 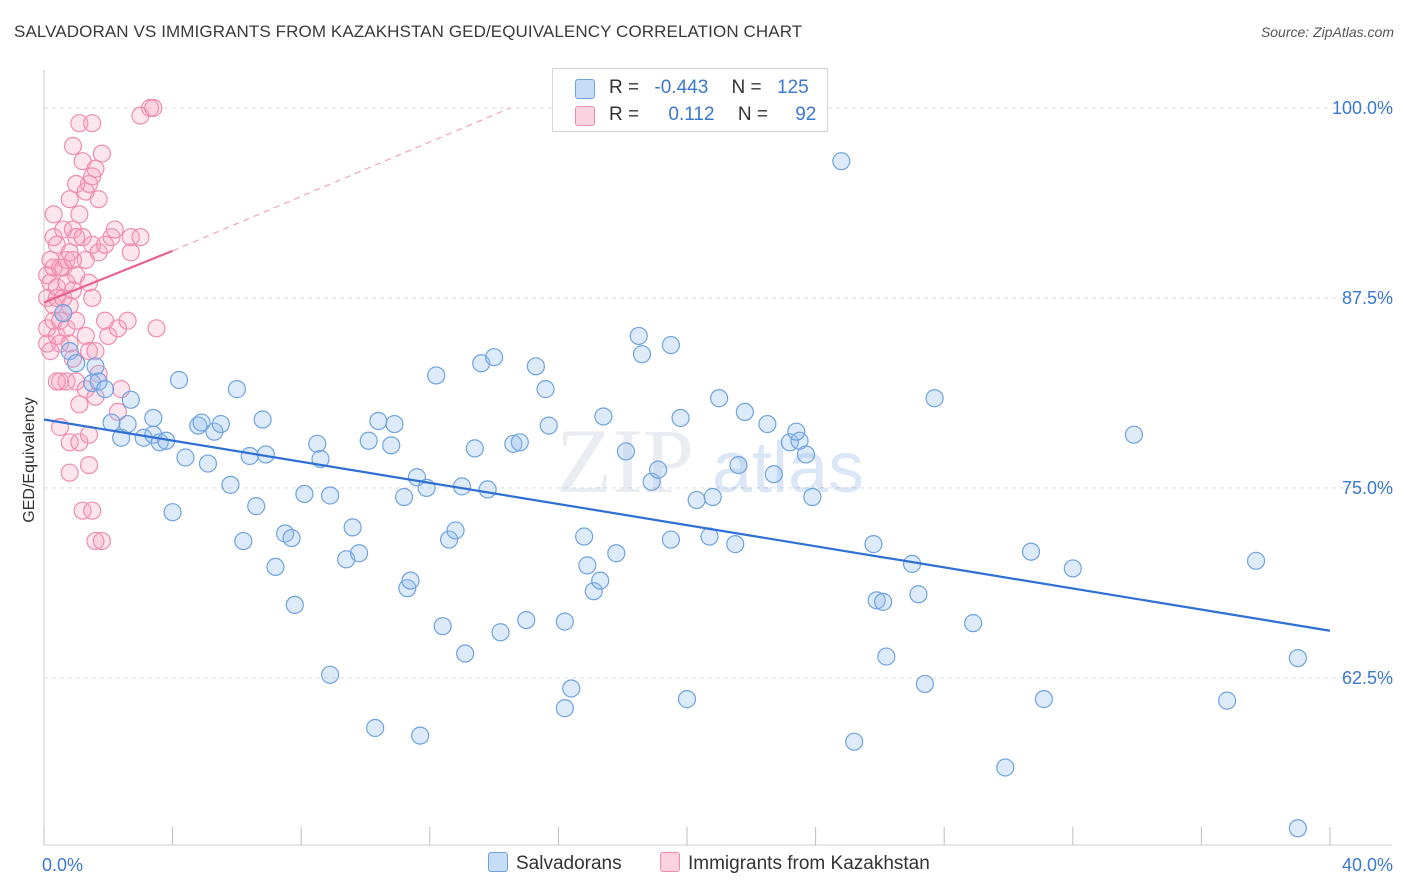 I want to click on watermark: ZIP atlas, so click(x=710, y=461).